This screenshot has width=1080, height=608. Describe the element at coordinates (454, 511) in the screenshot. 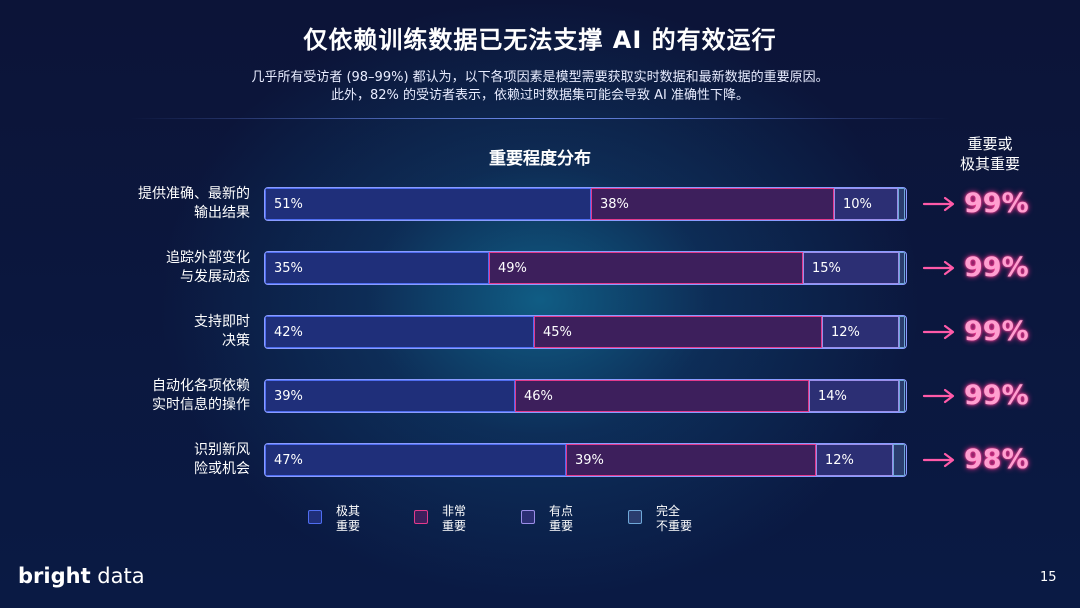

I see `legend-label-line: 非常` at that location.